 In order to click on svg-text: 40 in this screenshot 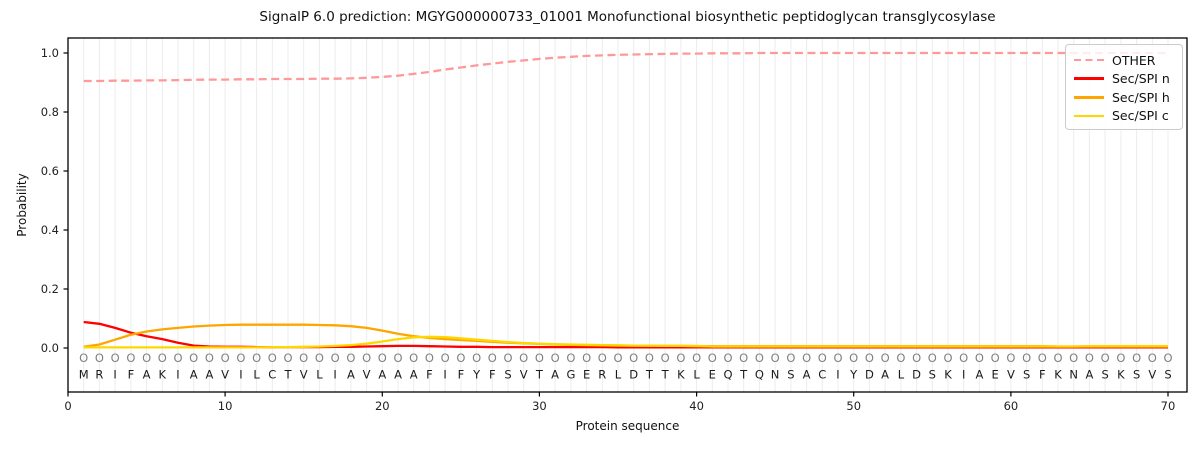, I will do `click(696, 406)`.